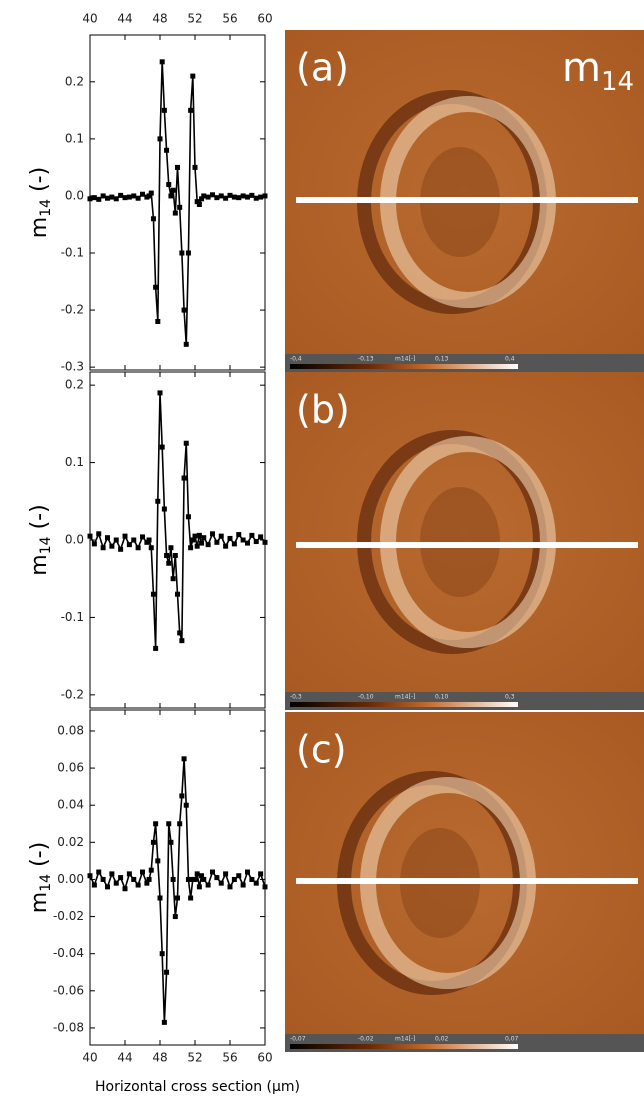 Image resolution: width=644 pixels, height=1103 pixels. What do you see at coordinates (229, 1058) in the screenshot?
I see `x-tick-label: 56` at bounding box center [229, 1058].